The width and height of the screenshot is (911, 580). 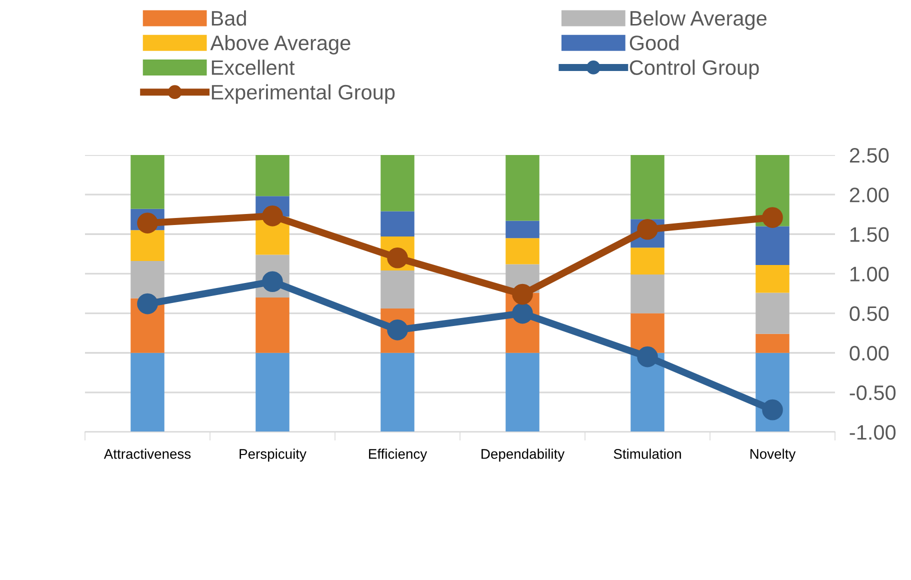 I want to click on y-tick-label: -1.00, so click(x=873, y=432).